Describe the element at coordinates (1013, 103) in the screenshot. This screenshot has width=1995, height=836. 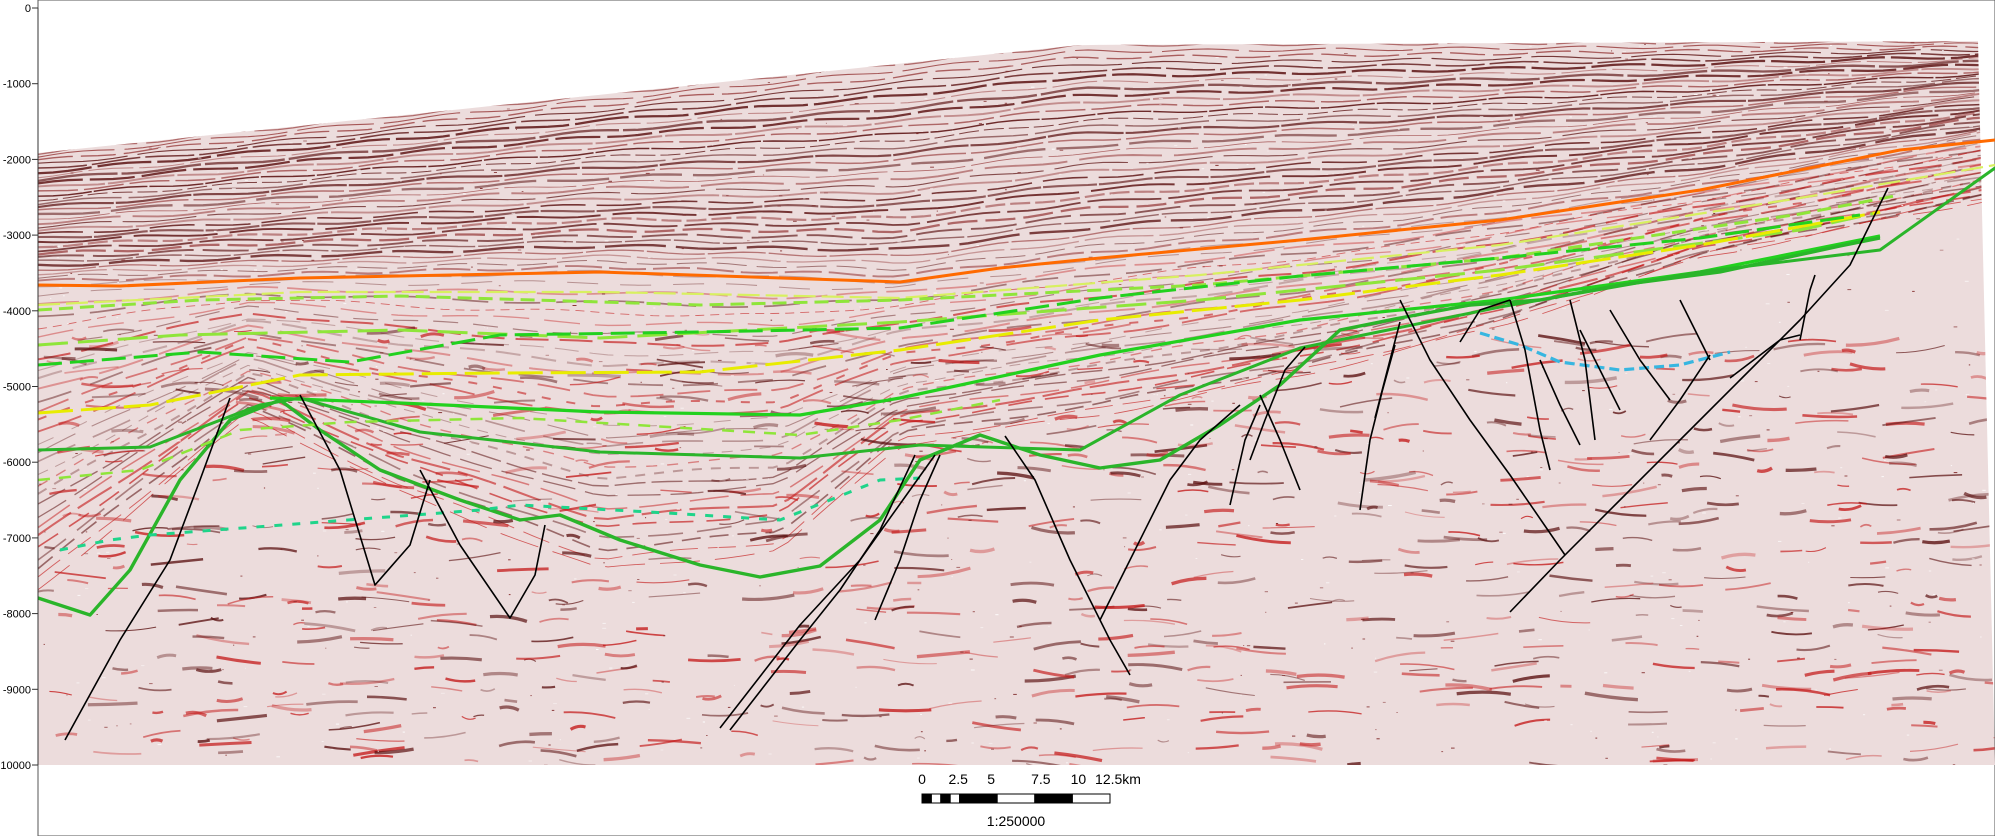
I see `reflector-line` at that location.